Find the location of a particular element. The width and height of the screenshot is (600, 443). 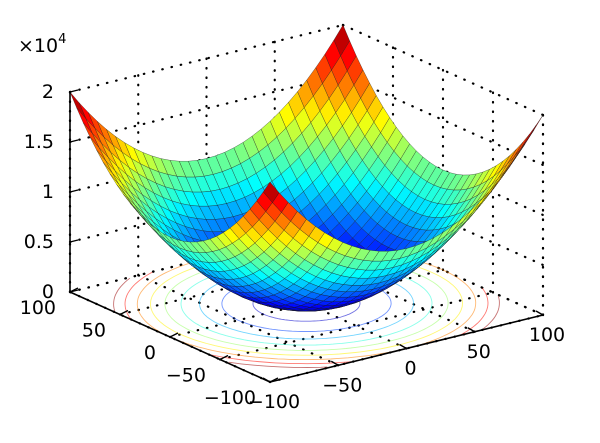

z-tick-label: 1 is located at coordinates (48, 192).